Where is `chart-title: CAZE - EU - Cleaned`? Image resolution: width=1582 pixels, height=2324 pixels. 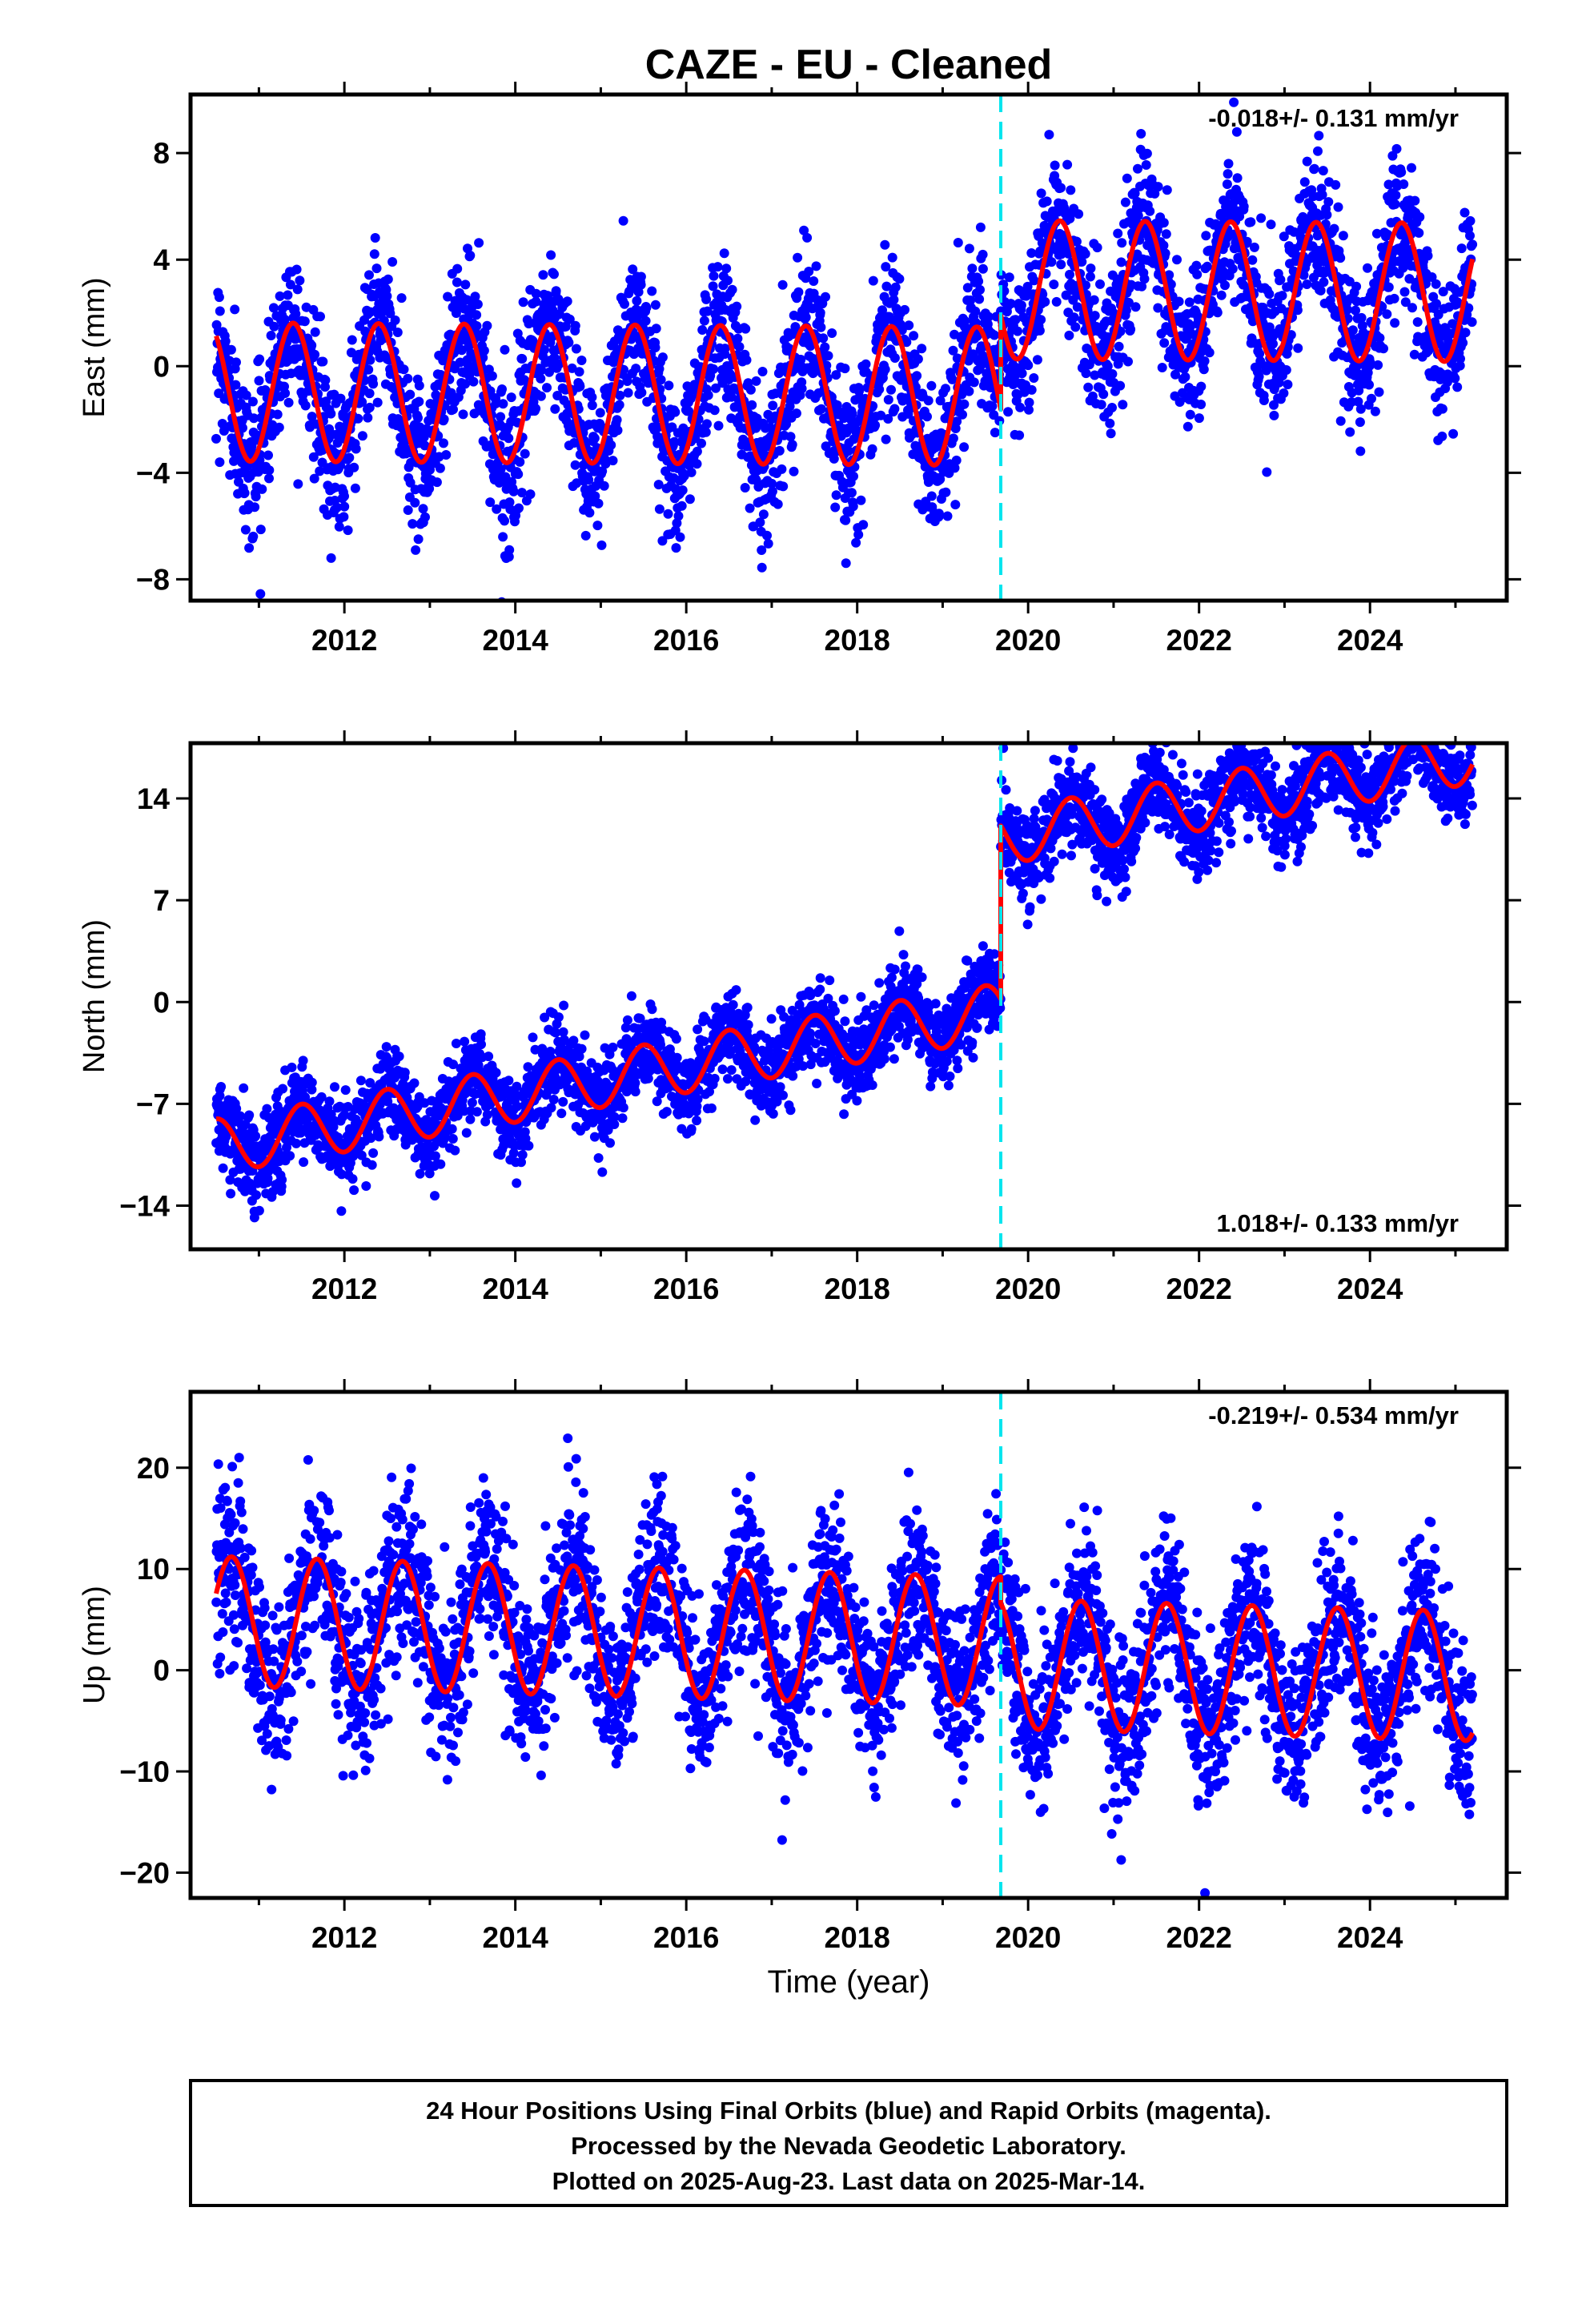 chart-title: CAZE - EU - Cleaned is located at coordinates (849, 65).